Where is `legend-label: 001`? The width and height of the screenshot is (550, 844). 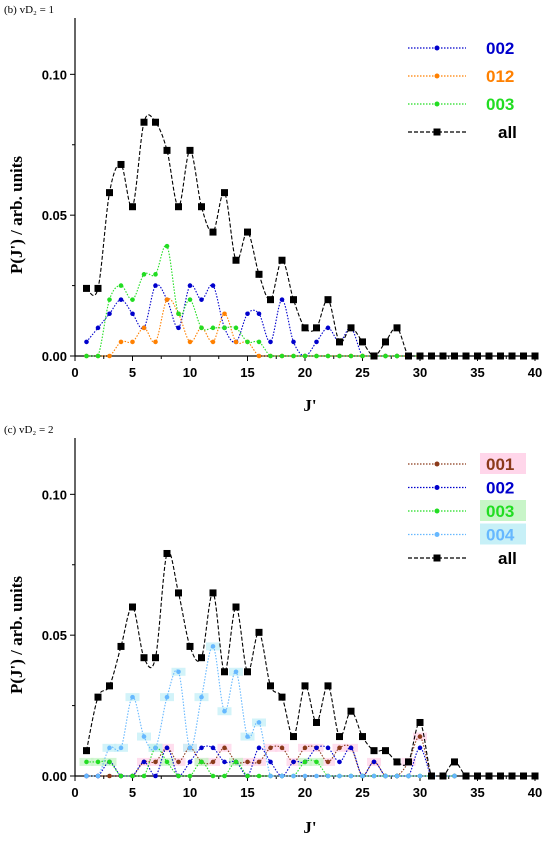
legend-label: 001 is located at coordinates (500, 464).